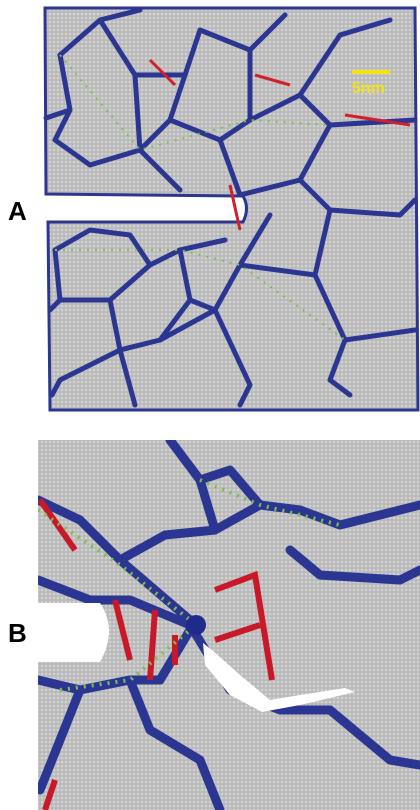 This screenshot has height=810, width=420. I want to click on notch, so click(73, 632).